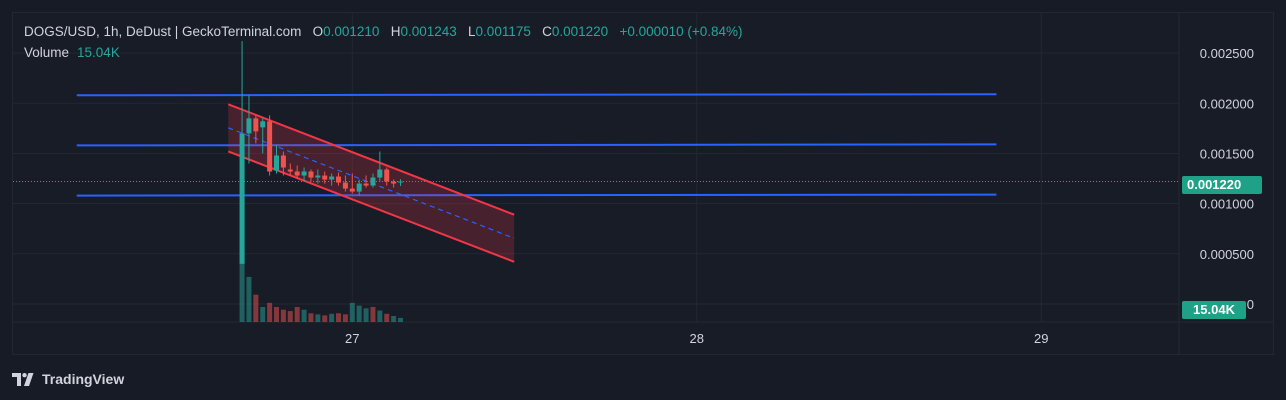 The image size is (1286, 400). I want to click on volume-bars, so click(321, 282).